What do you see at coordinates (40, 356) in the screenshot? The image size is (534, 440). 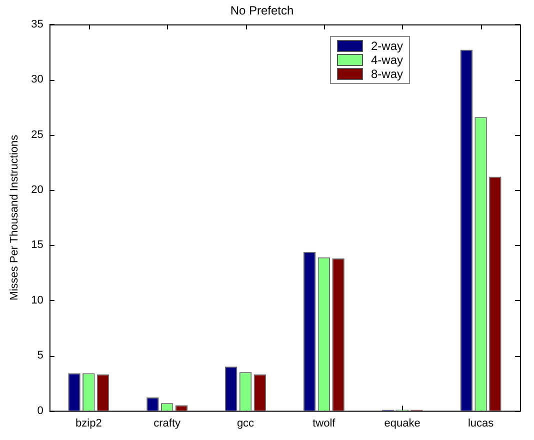 I see `y-tick-label: 5` at bounding box center [40, 356].